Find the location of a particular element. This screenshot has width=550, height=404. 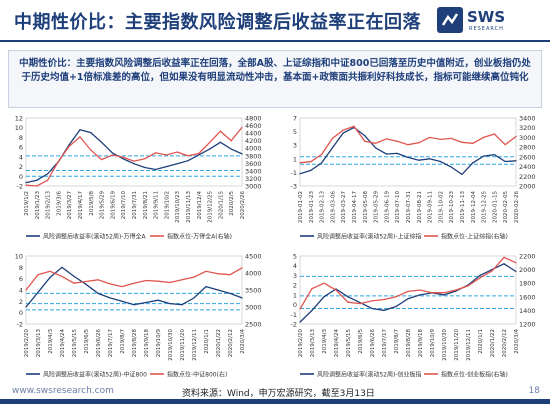

y-right-tick-label: 1800 is located at coordinates (527, 284).